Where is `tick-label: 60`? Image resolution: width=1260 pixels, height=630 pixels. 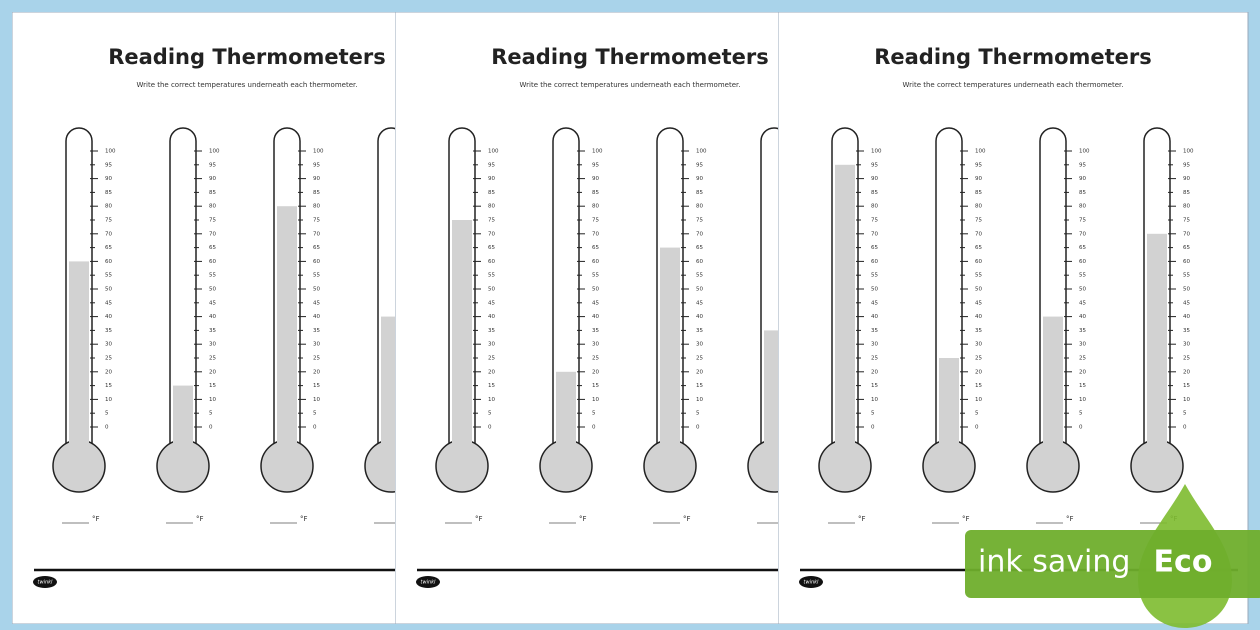
tick-label: 60 is located at coordinates (699, 262).